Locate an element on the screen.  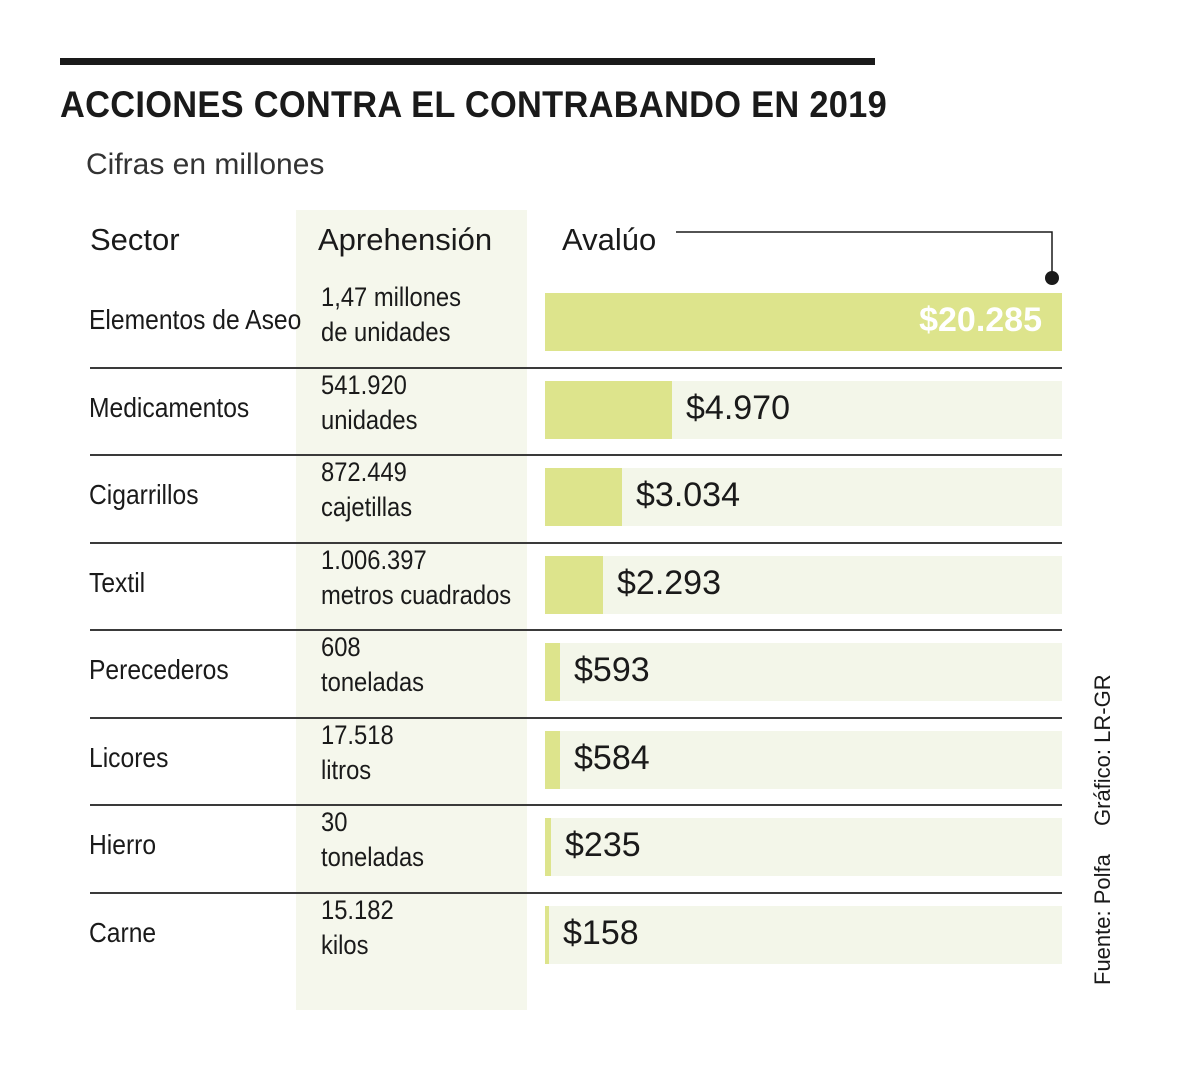
sector-label: Hierro is located at coordinates (123, 844).